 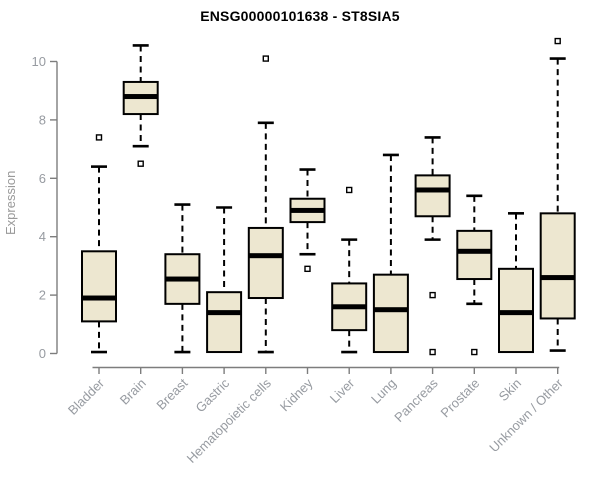 I want to click on y-tick-label: 2, so click(x=42, y=295).